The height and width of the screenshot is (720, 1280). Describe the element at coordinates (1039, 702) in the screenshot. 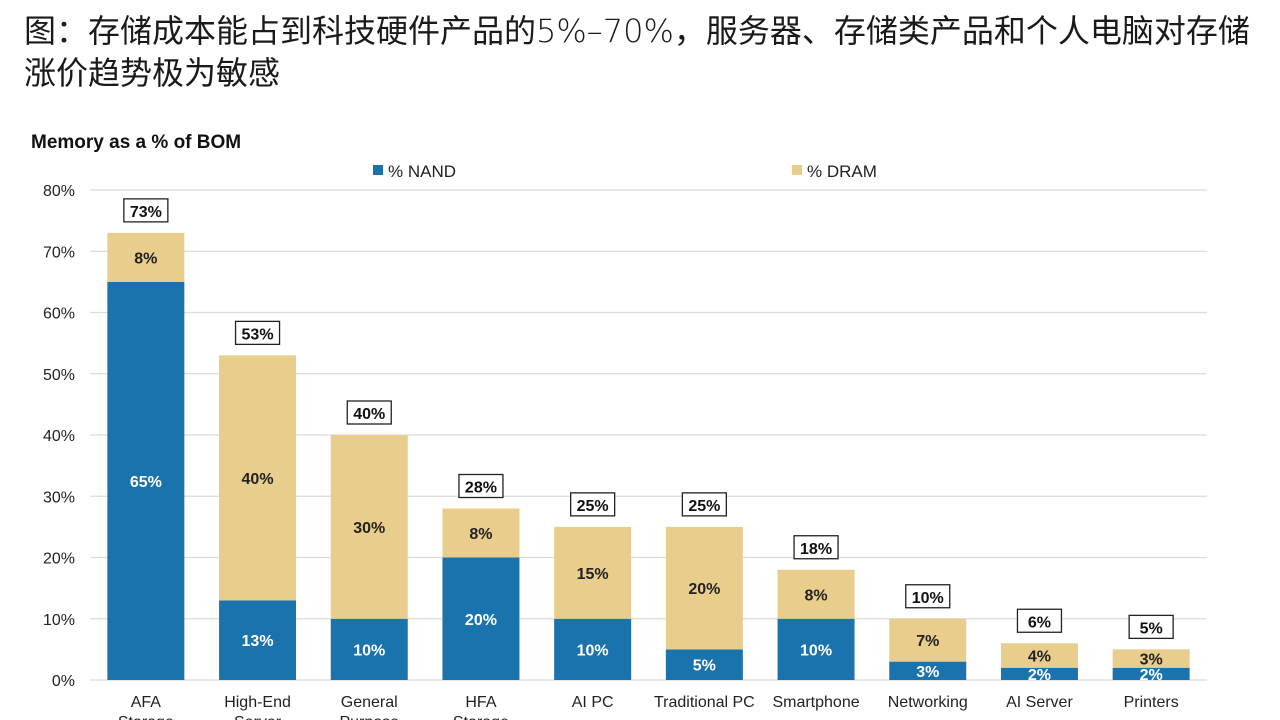

I see `x-tick-label: AI Server` at that location.